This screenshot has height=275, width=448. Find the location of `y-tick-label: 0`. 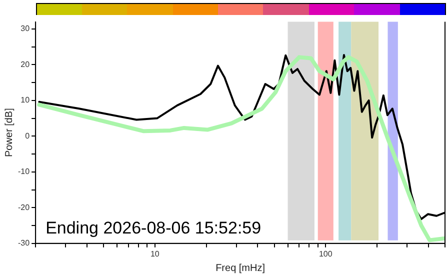

y-tick-label: 0 is located at coordinates (27, 135).